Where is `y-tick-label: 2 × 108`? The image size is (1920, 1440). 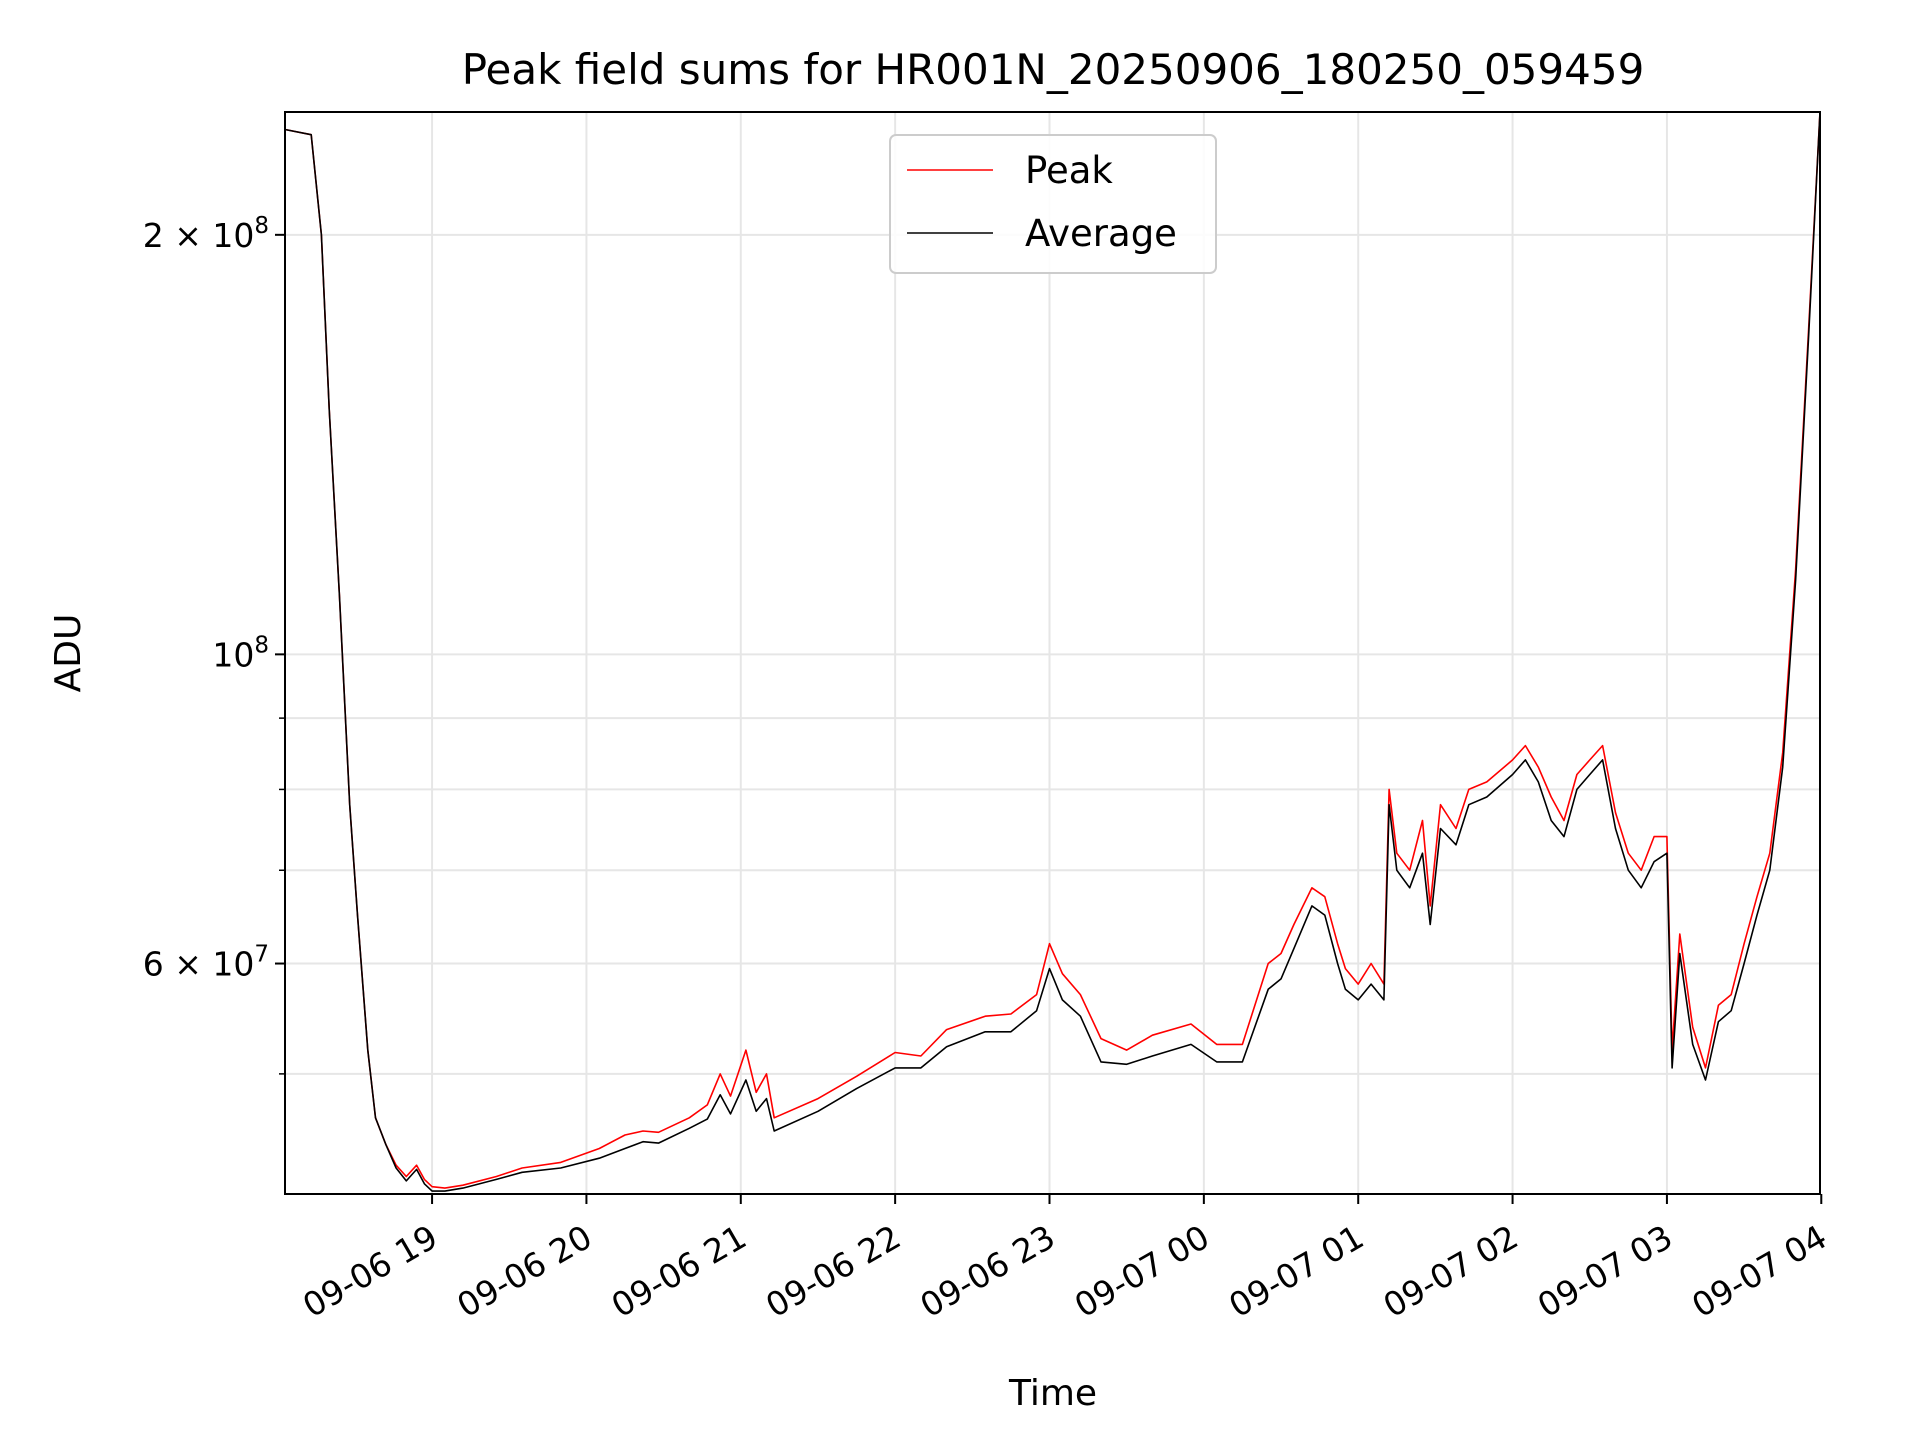 y-tick-label: 2 × 108 is located at coordinates (206, 234).